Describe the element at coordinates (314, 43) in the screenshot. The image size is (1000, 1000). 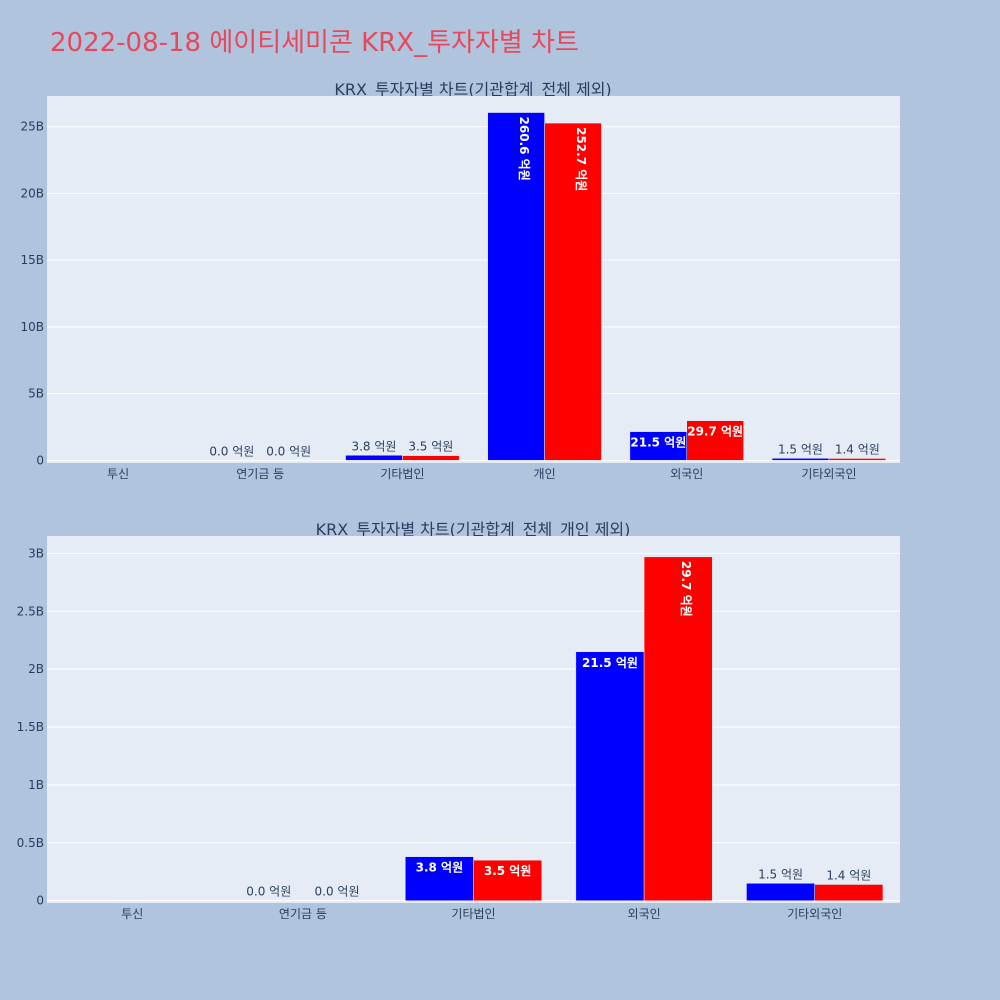
I see `page-title: 2022-08-18 에이티세미콘 KRX_투자자별 차트` at that location.